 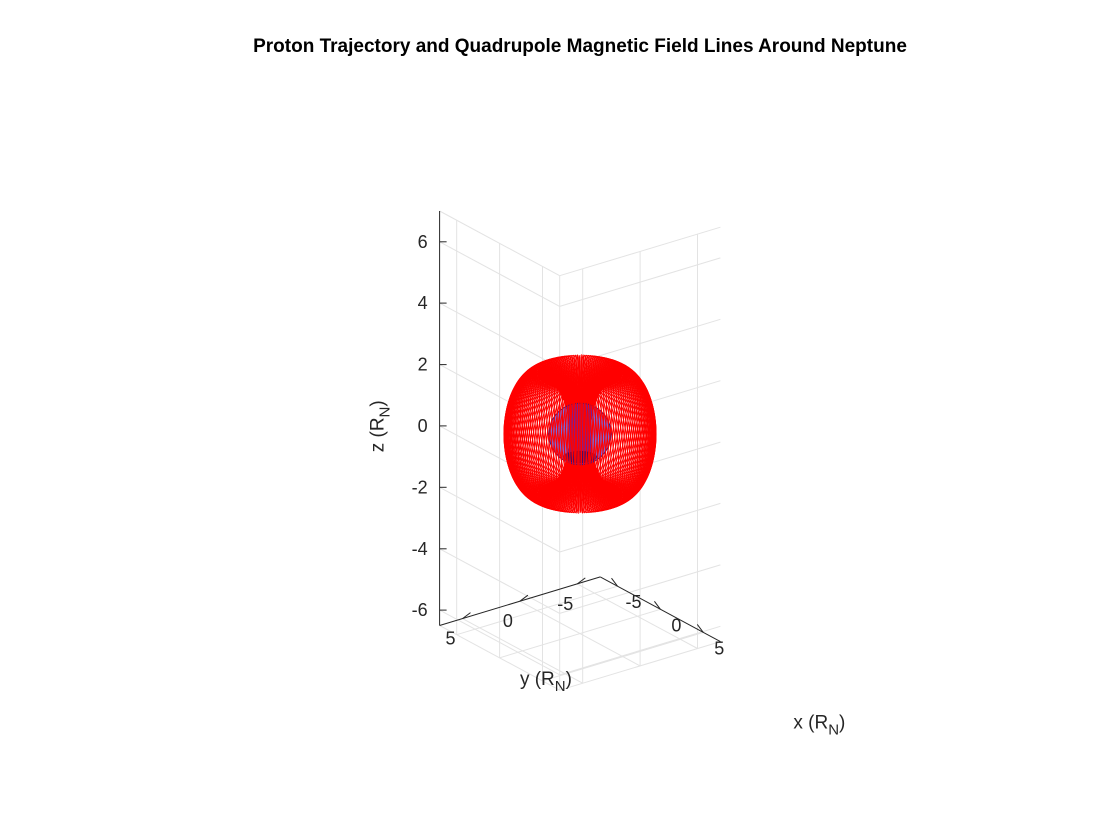 I want to click on field-lines, so click(x=580, y=434).